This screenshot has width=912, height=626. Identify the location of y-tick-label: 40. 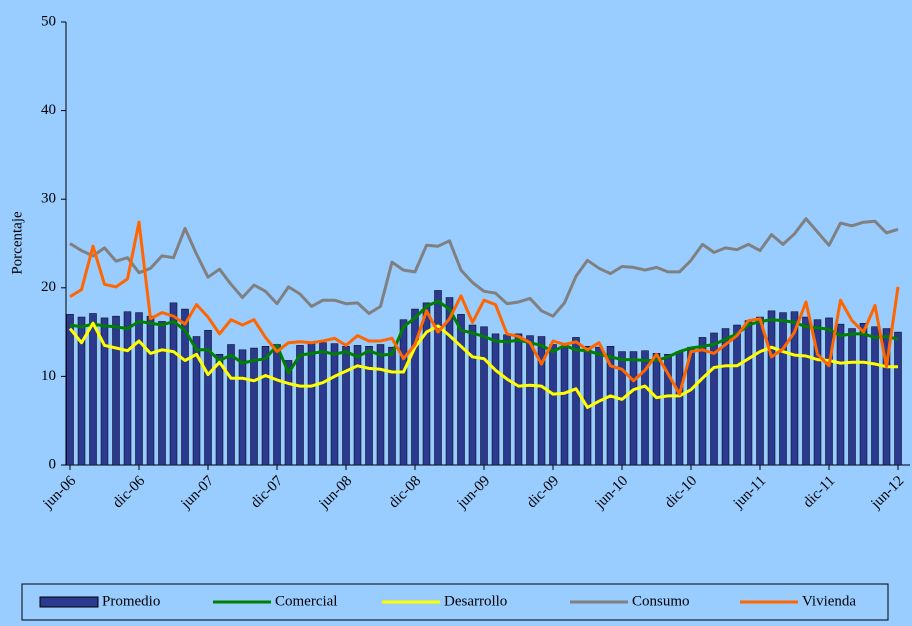
(48, 110).